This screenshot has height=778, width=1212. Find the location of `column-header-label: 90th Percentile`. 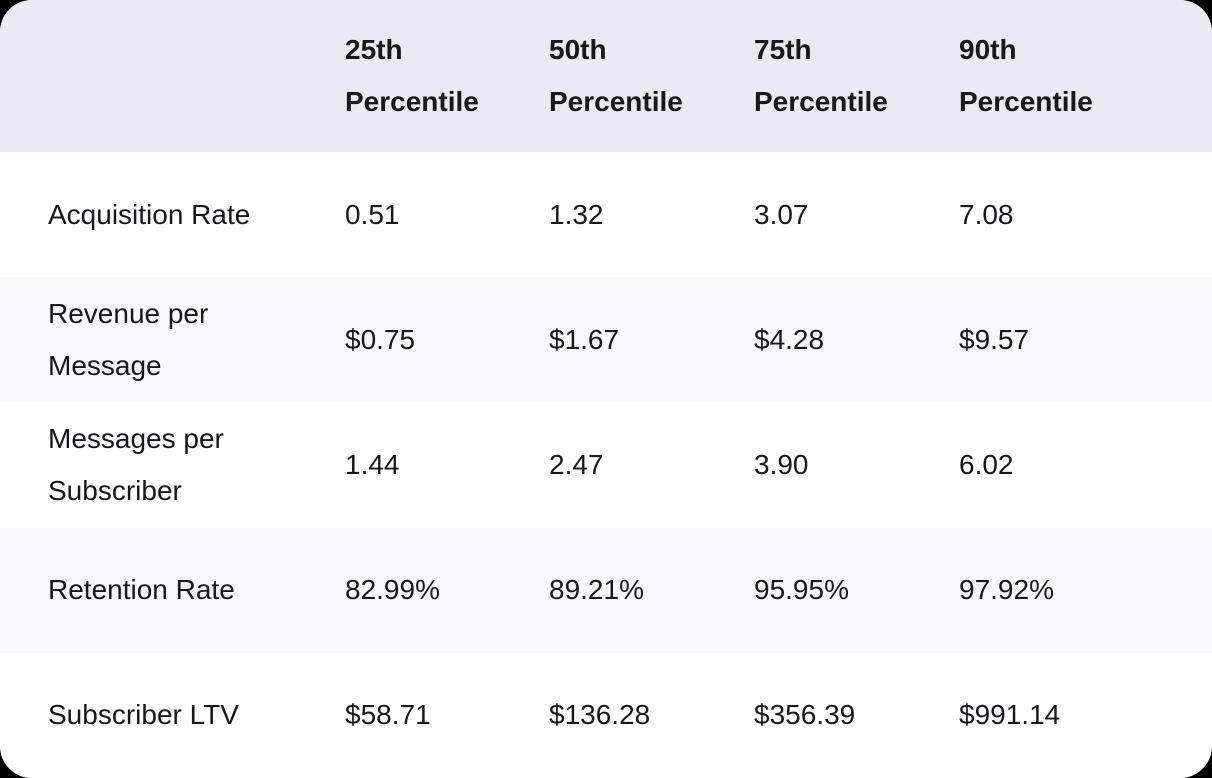

column-header-label: 90th Percentile is located at coordinates (1026, 75).